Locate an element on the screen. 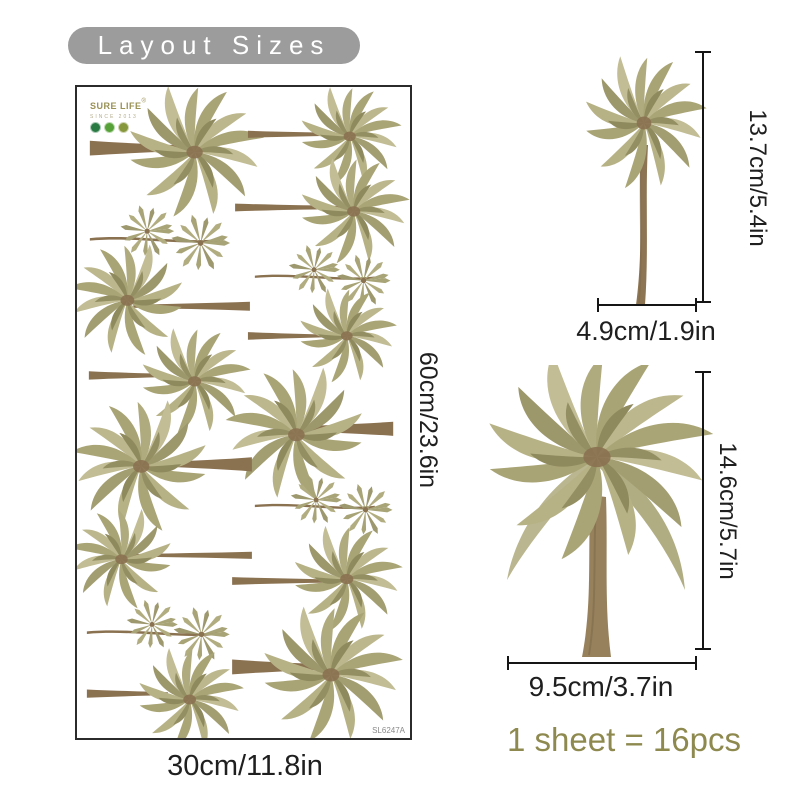 This screenshot has height=800, width=800. large-palm-illustration is located at coordinates (600, 511).